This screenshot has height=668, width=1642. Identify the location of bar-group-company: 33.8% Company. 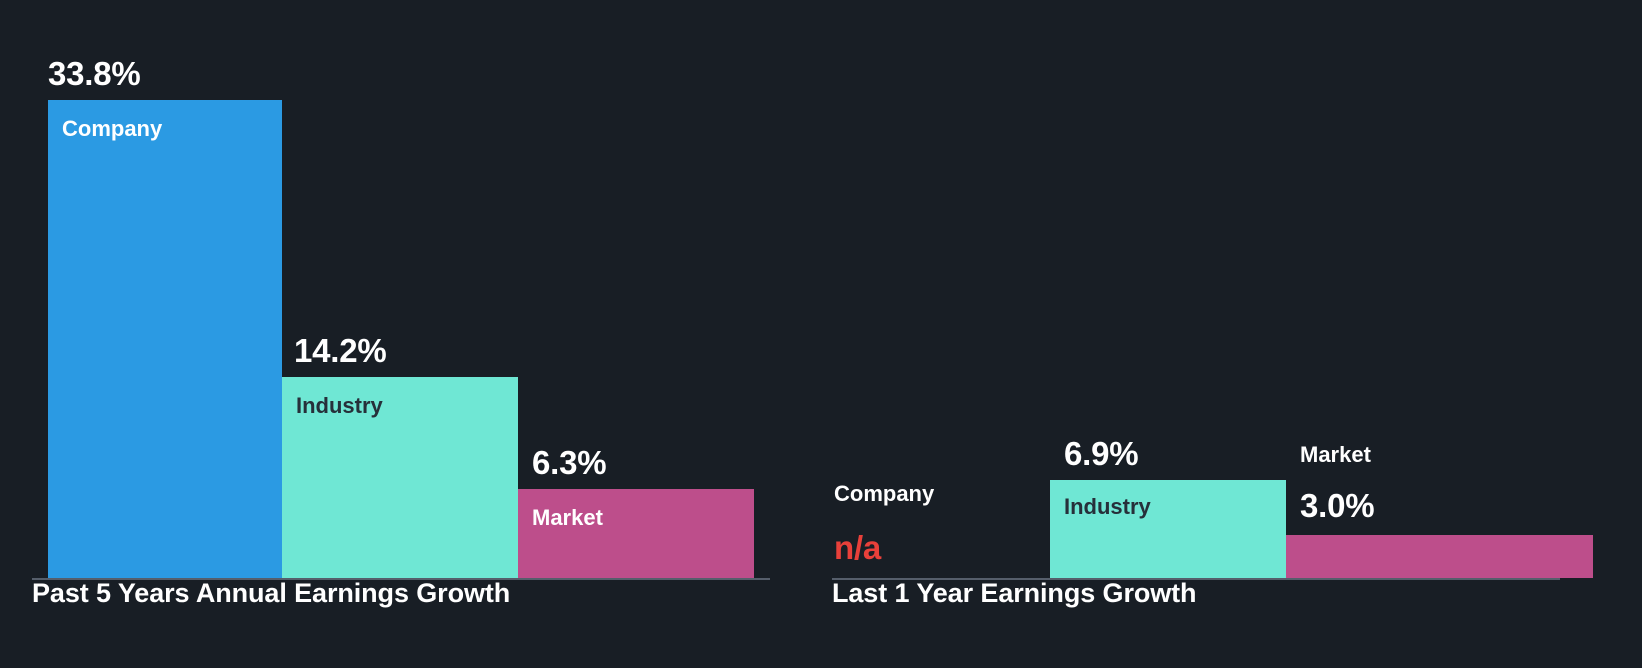
(165, 316).